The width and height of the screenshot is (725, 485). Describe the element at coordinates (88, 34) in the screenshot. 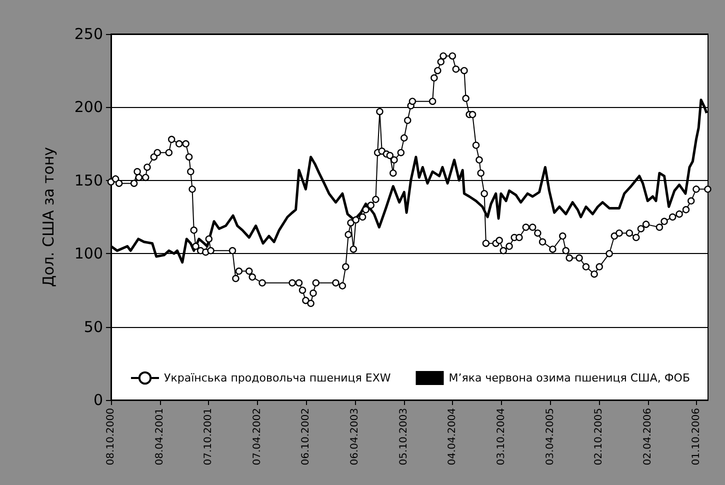

I see `y-tick-label: 250` at that location.